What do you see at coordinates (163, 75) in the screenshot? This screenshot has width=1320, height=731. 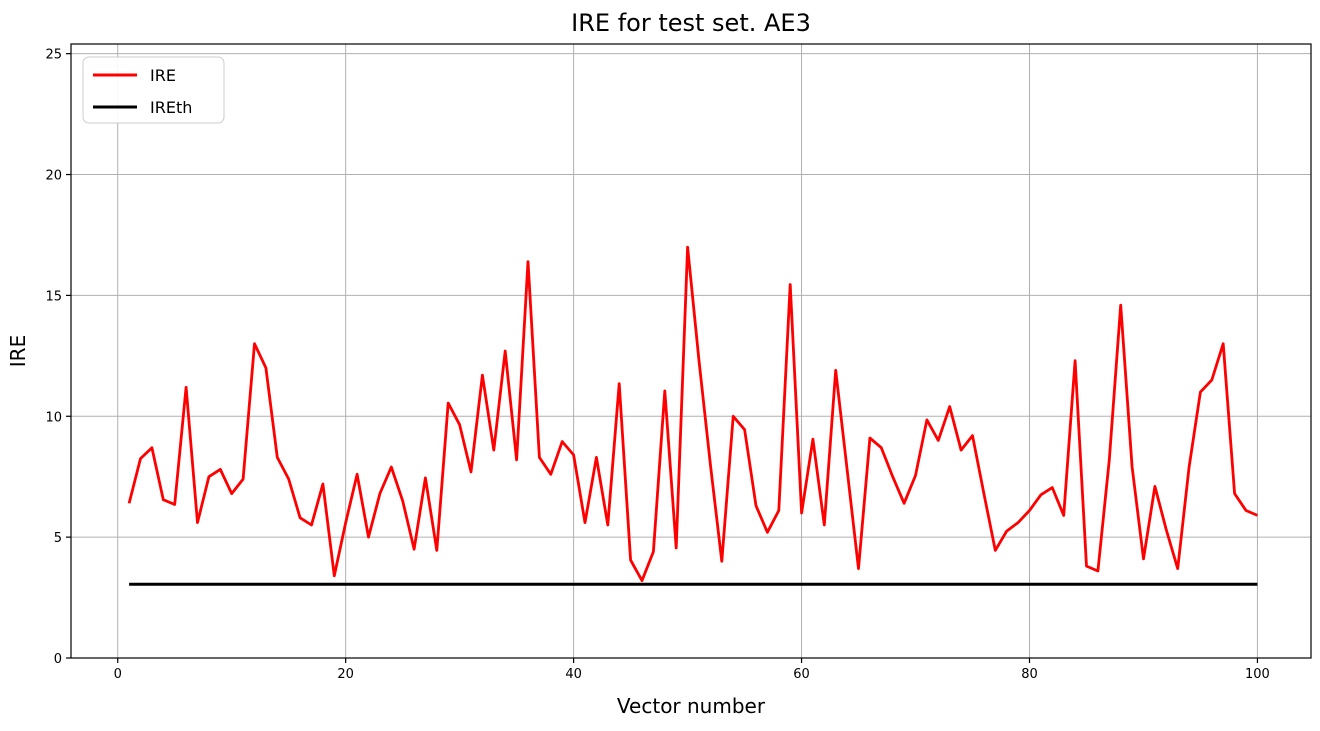 I see `legend-label-ire: IRE` at bounding box center [163, 75].